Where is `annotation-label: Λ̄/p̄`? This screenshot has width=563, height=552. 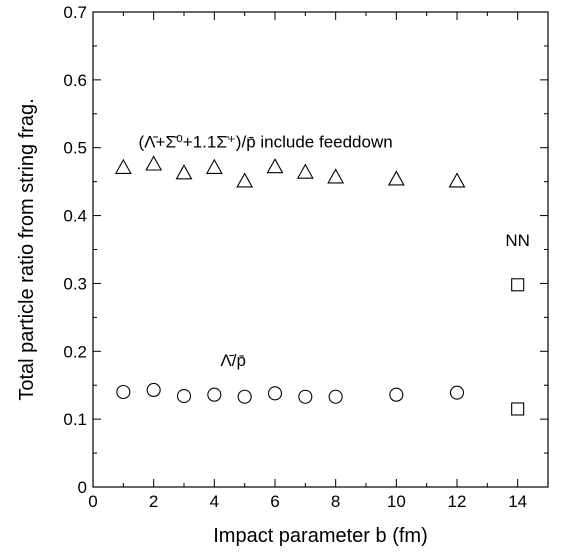
annotation-label: Λ̄/p̄ is located at coordinates (233, 360).